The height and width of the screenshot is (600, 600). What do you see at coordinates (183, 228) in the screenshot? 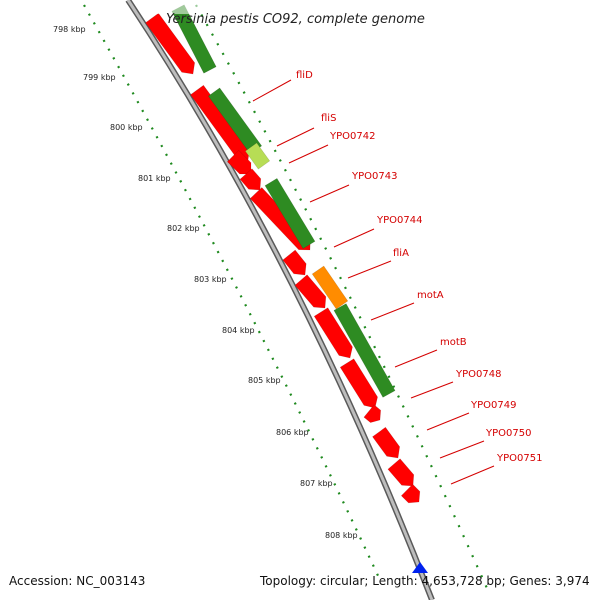
I see `kbp-tick-label: 802 kbp` at bounding box center [183, 228].